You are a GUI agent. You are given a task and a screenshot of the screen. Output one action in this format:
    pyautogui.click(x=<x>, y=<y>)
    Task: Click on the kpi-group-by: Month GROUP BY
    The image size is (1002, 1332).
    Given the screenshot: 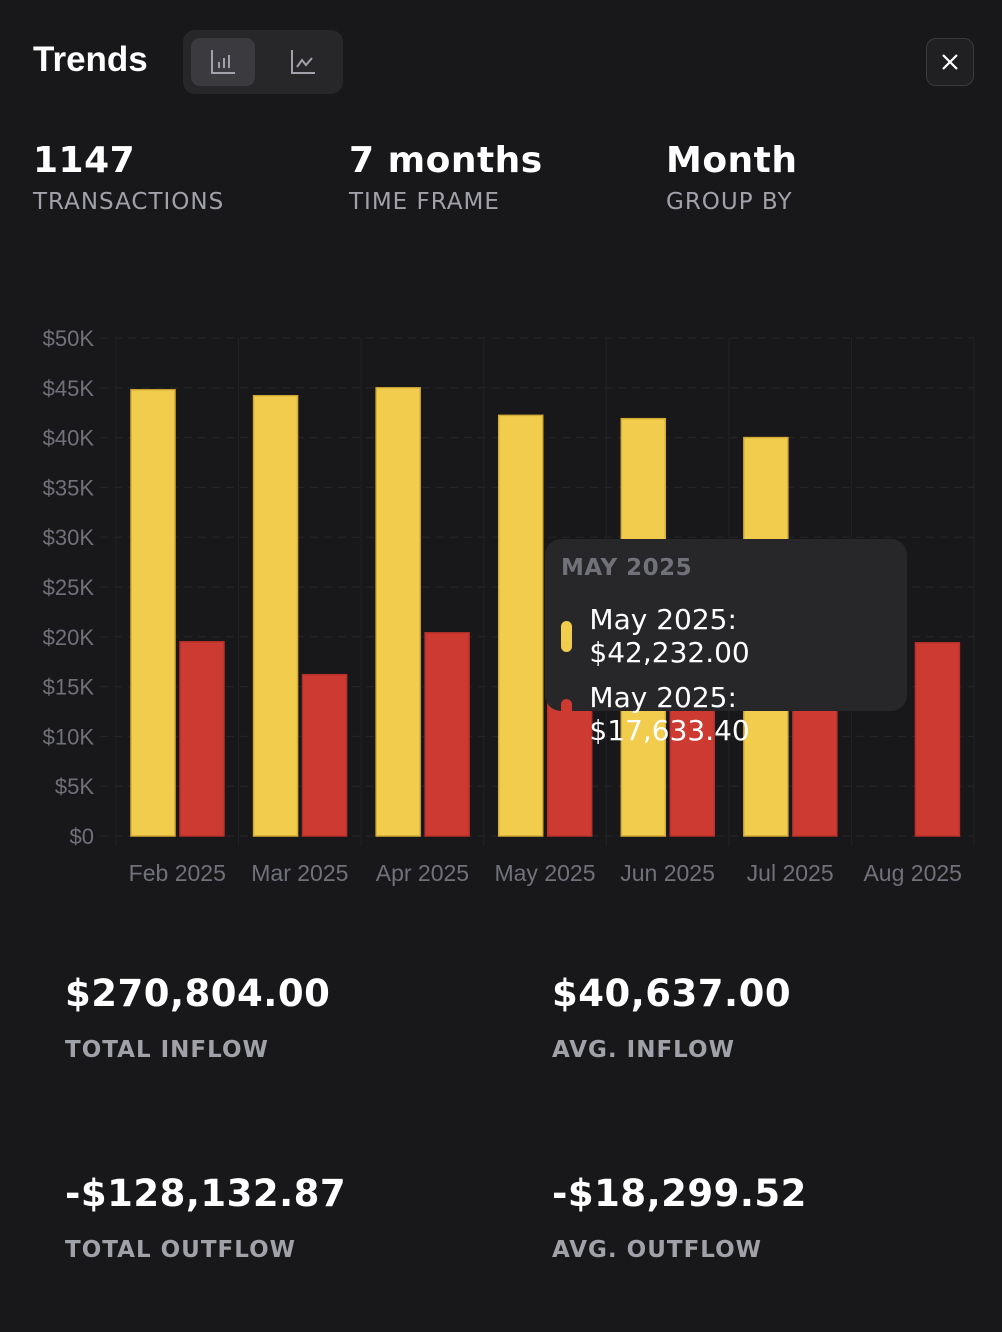 What is the action you would take?
    pyautogui.click(x=732, y=177)
    